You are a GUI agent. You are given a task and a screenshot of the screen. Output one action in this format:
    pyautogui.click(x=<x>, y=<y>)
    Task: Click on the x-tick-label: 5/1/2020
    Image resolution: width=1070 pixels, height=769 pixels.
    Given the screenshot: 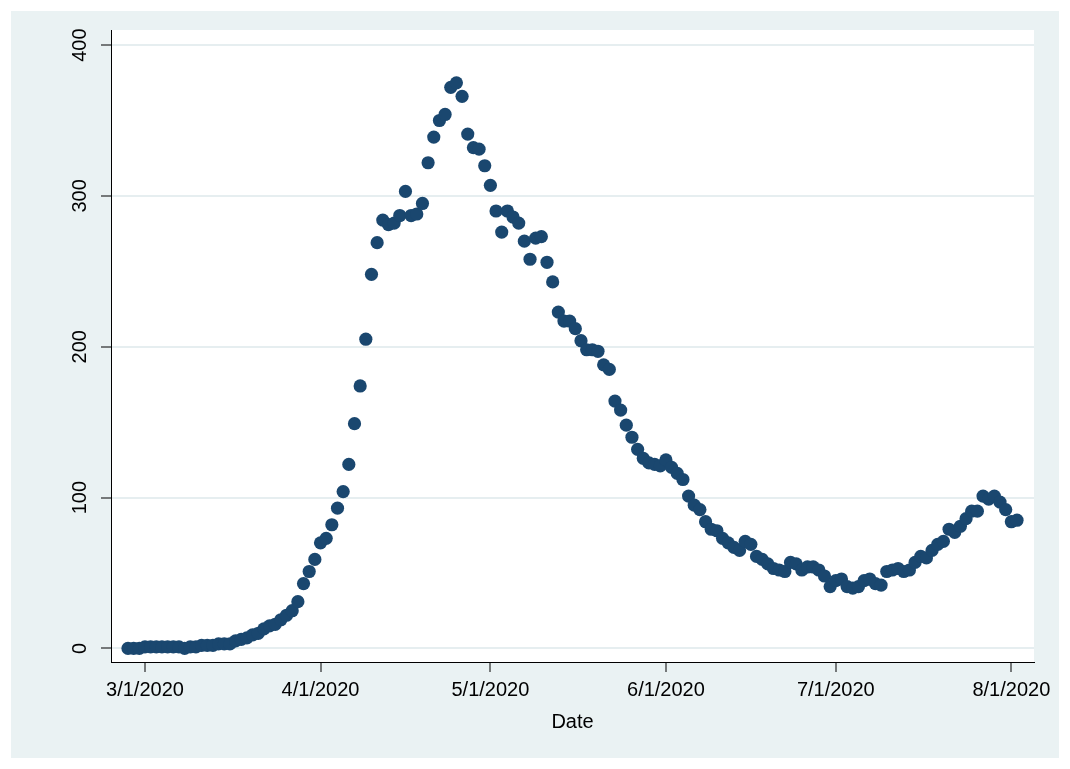 What is the action you would take?
    pyautogui.click(x=490, y=688)
    